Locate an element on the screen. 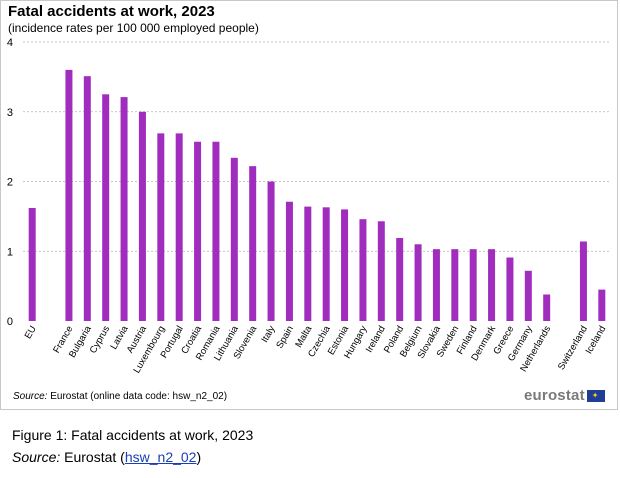  chart-title: Fatal accidents at work, 2023 is located at coordinates (111, 11).